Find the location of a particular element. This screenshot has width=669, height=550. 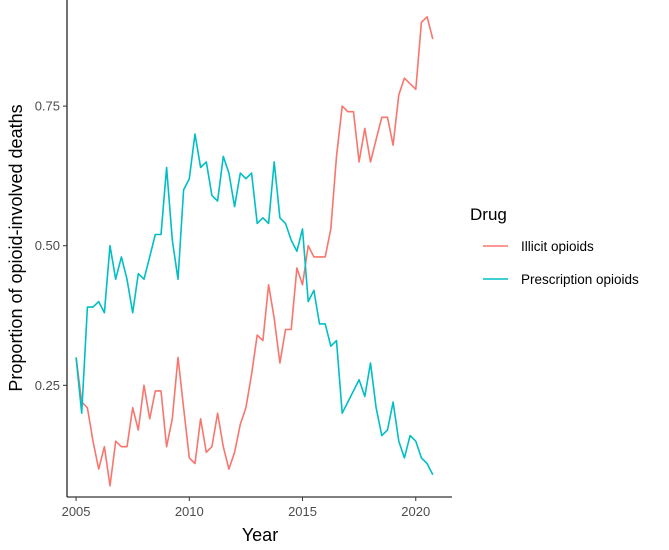

y-axis-title: Proportion of opioid-involved deaths is located at coordinates (16, 247).